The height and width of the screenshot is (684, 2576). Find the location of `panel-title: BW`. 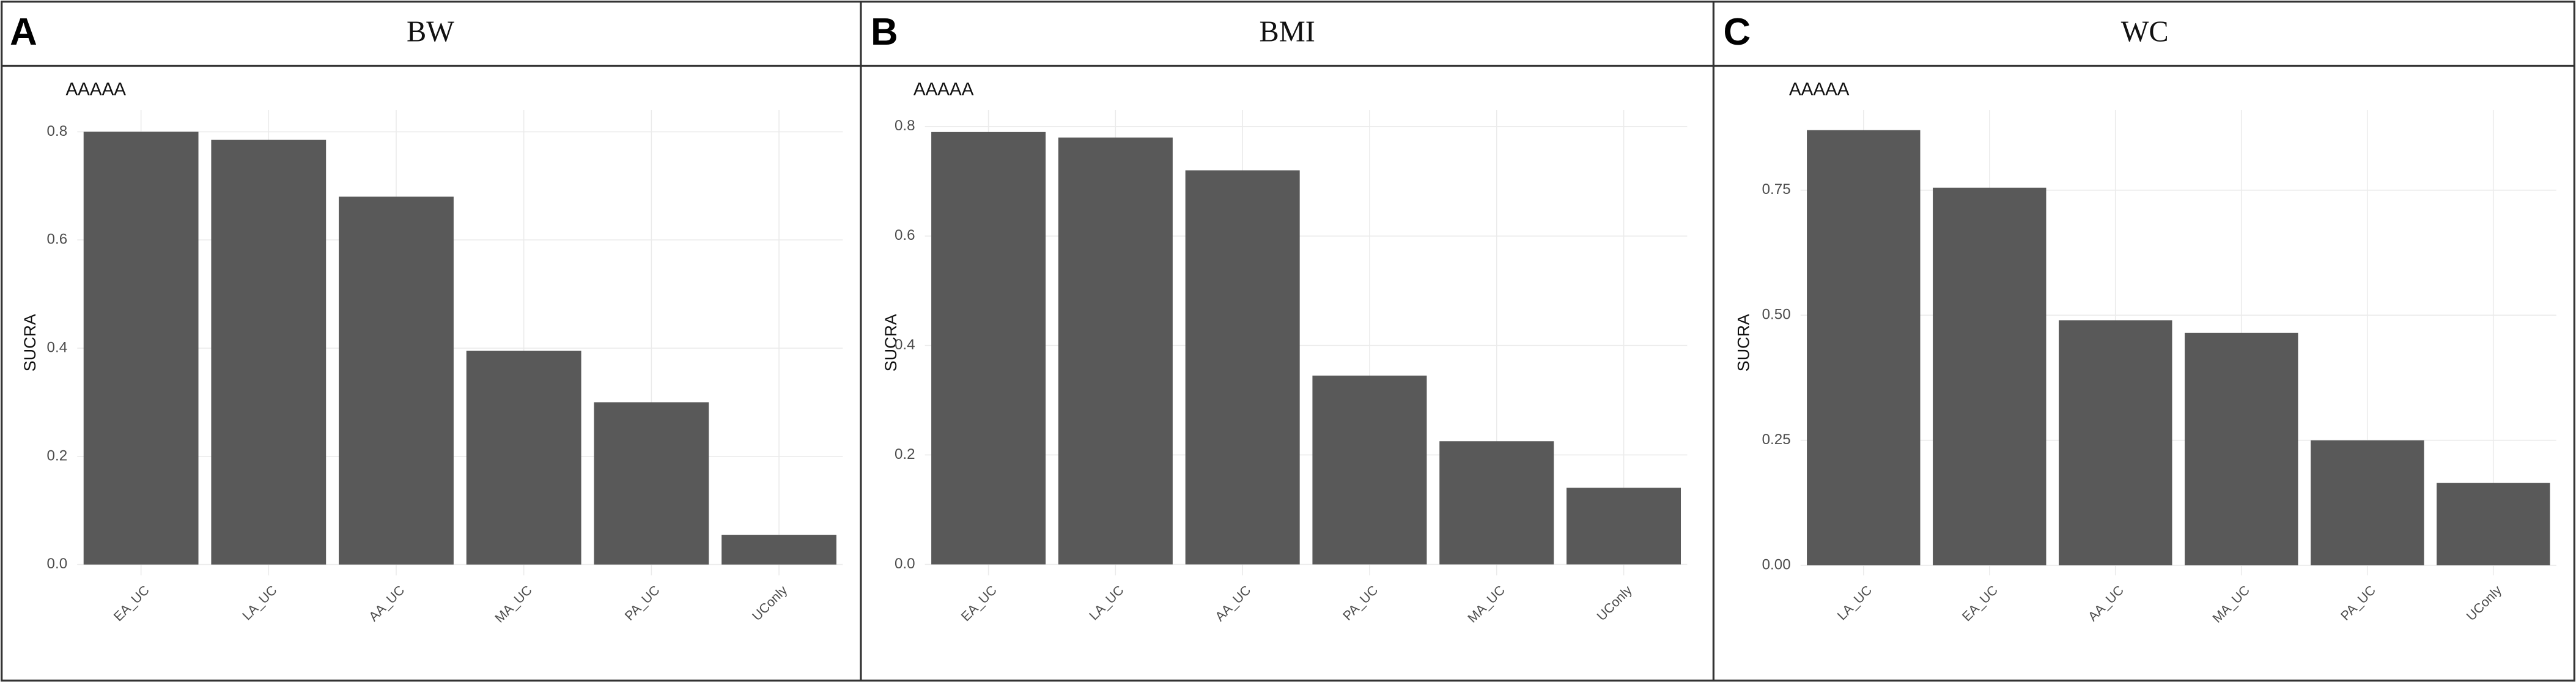

panel-title: BW is located at coordinates (430, 32).